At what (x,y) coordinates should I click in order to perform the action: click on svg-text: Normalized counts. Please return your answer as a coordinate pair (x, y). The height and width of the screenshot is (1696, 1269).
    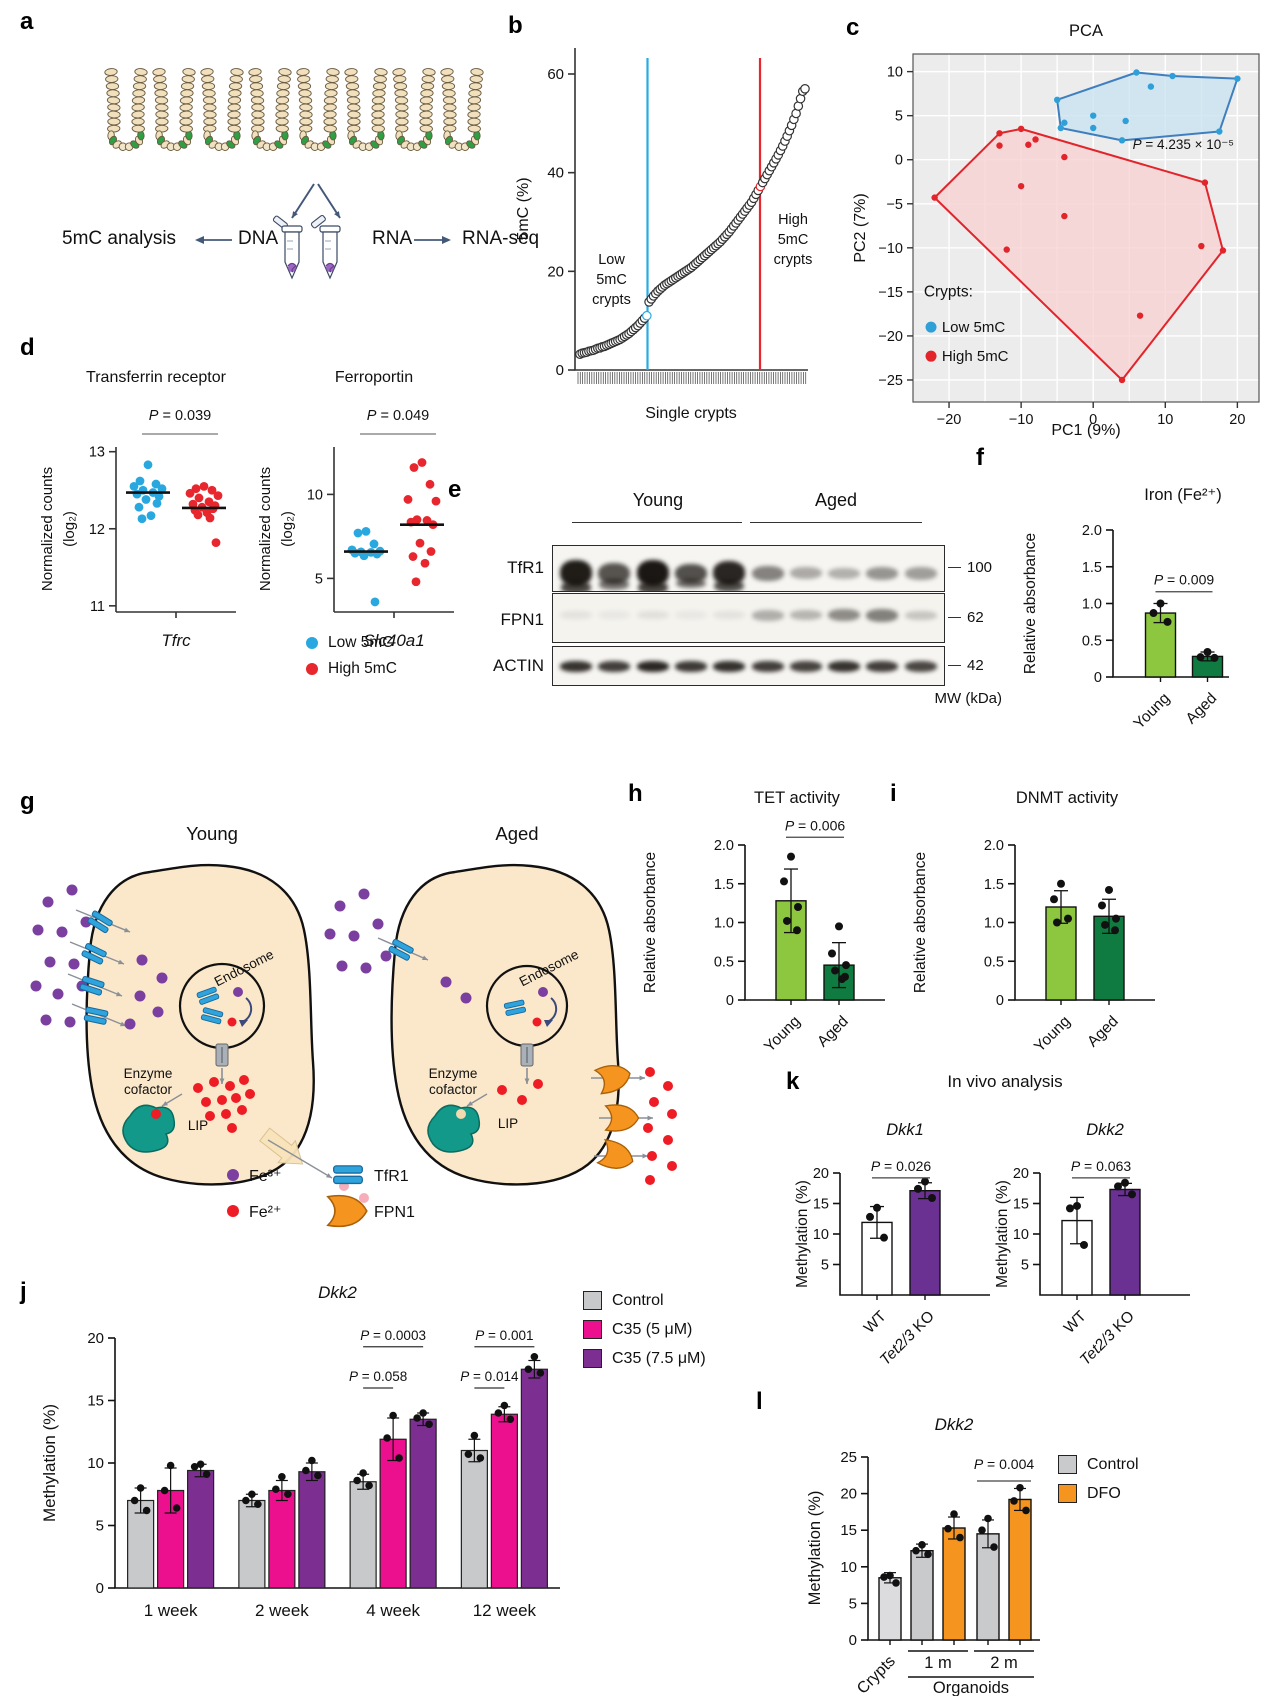
    Looking at the image, I should click on (47, 529).